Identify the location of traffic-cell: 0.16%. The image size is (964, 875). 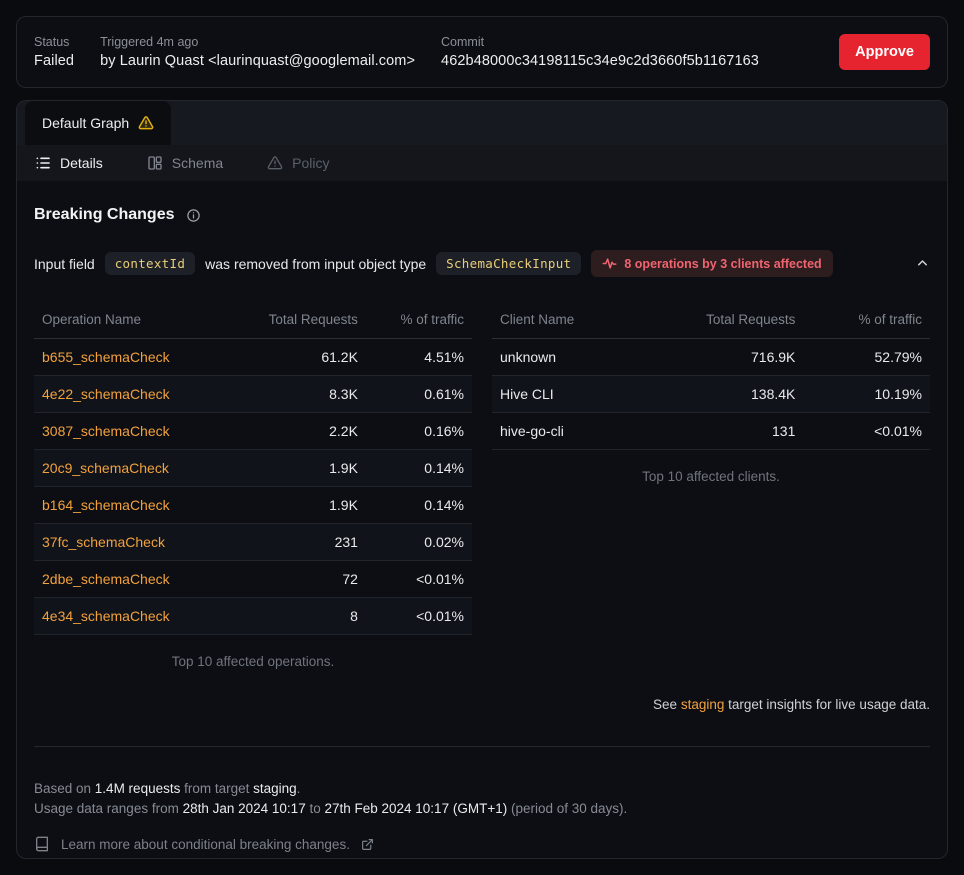
(418, 431).